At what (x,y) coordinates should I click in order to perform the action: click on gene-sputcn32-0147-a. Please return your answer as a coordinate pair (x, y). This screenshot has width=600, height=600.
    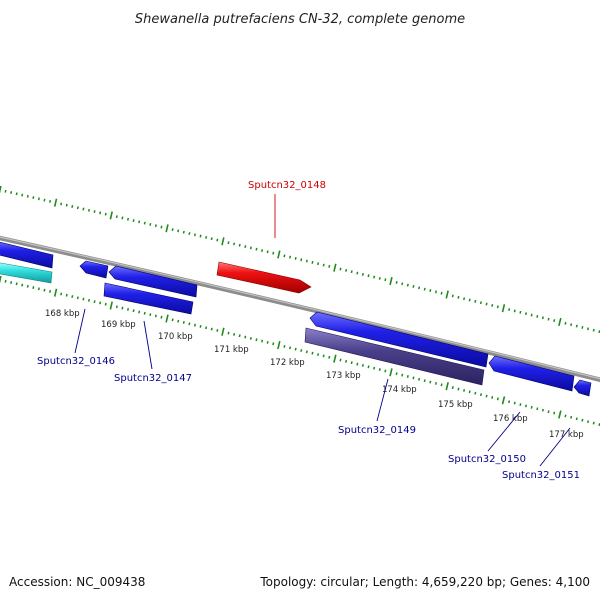
    Looking at the image, I should click on (153, 281).